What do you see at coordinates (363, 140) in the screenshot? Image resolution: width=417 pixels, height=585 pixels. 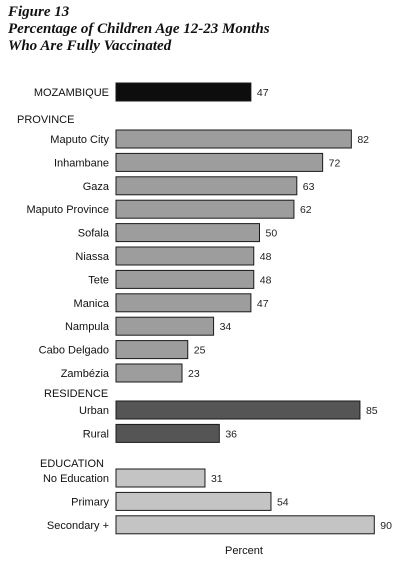 I see `value-label-maputo-city: 82` at bounding box center [363, 140].